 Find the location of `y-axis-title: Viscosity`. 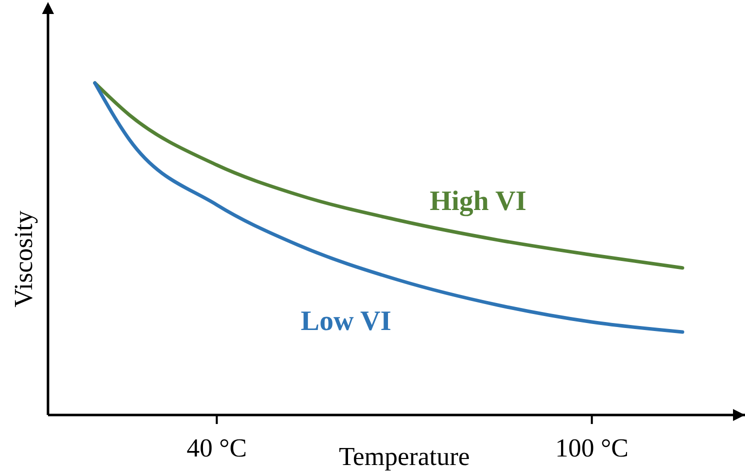

y-axis-title: Viscosity is located at coordinates (23, 259).